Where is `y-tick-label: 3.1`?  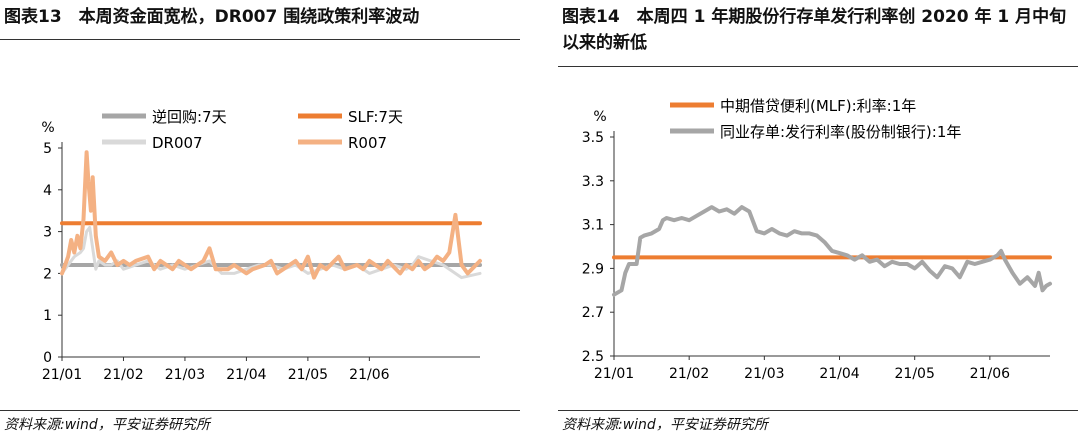 y-tick-label: 3.1 is located at coordinates (593, 226).